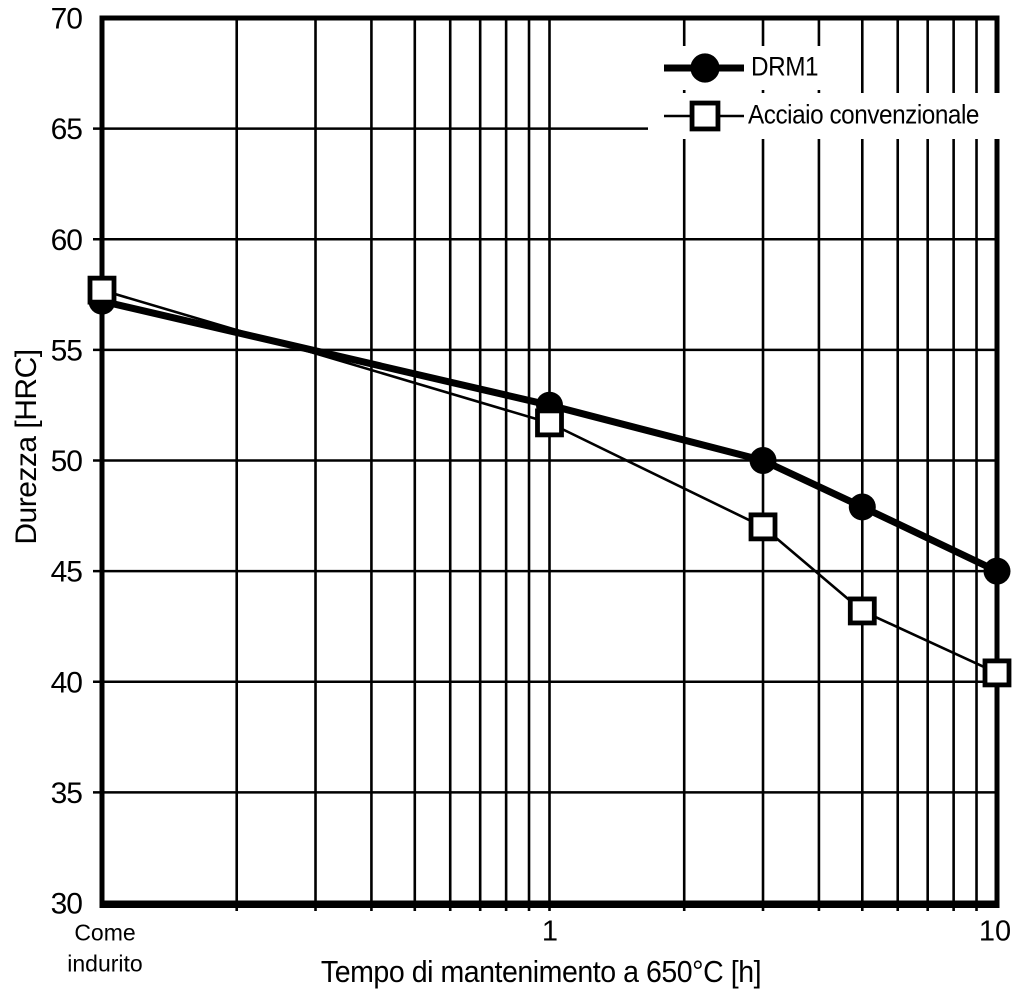  Describe the element at coordinates (104, 947) in the screenshot. I see `x-tick-label-as-hardened: Come indurito` at that location.